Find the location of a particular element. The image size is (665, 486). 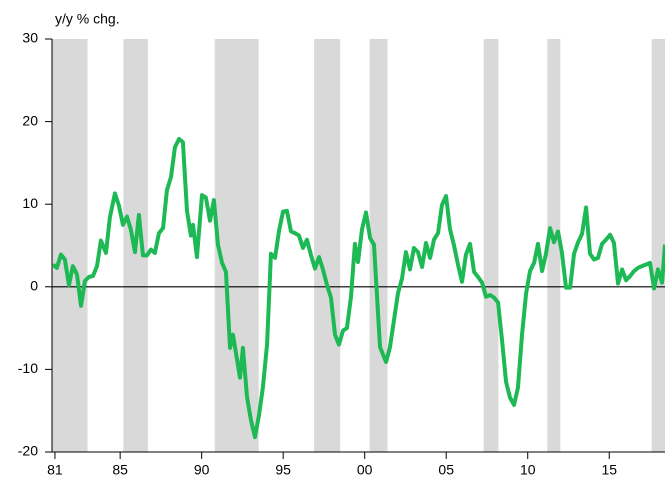

x-tick-label: 10 is located at coordinates (528, 470).